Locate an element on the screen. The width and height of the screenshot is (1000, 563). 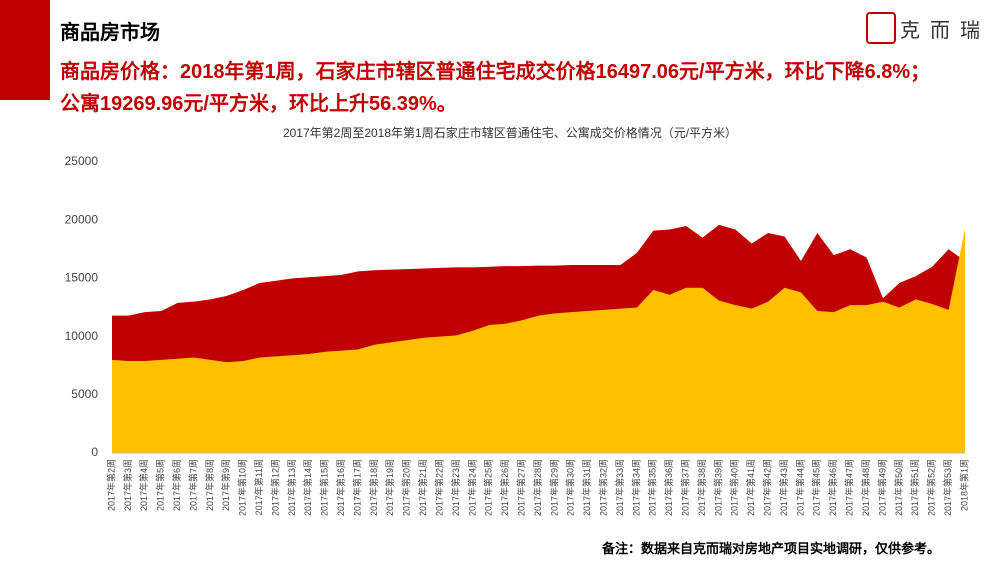
x-tick-label: 2017年第11周 is located at coordinates (258, 487).